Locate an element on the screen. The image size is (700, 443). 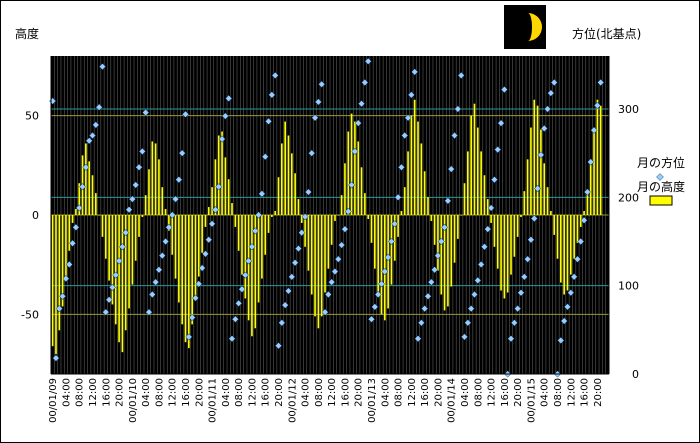
left-tick-label: 50 is located at coordinates (32, 116).